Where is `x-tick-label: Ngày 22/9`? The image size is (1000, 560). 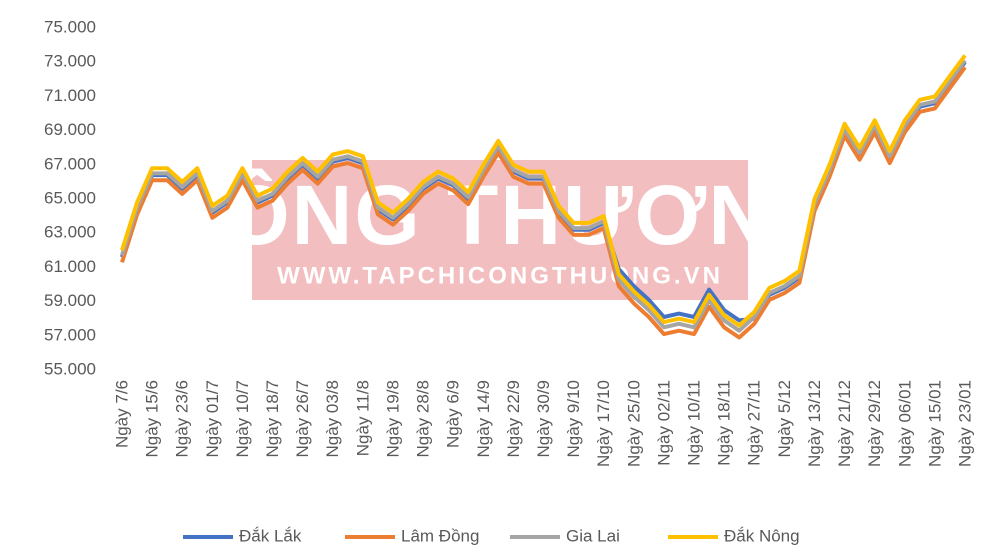 x-tick-label: Ngày 22/9 is located at coordinates (513, 419).